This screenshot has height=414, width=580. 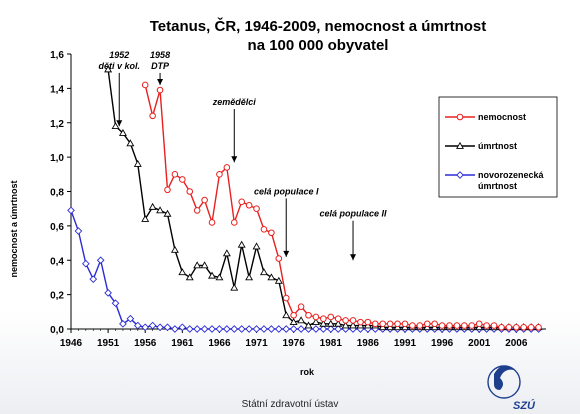 What do you see at coordinates (57, 89) in the screenshot?
I see `y-tick-label: 1,4` at bounding box center [57, 89].